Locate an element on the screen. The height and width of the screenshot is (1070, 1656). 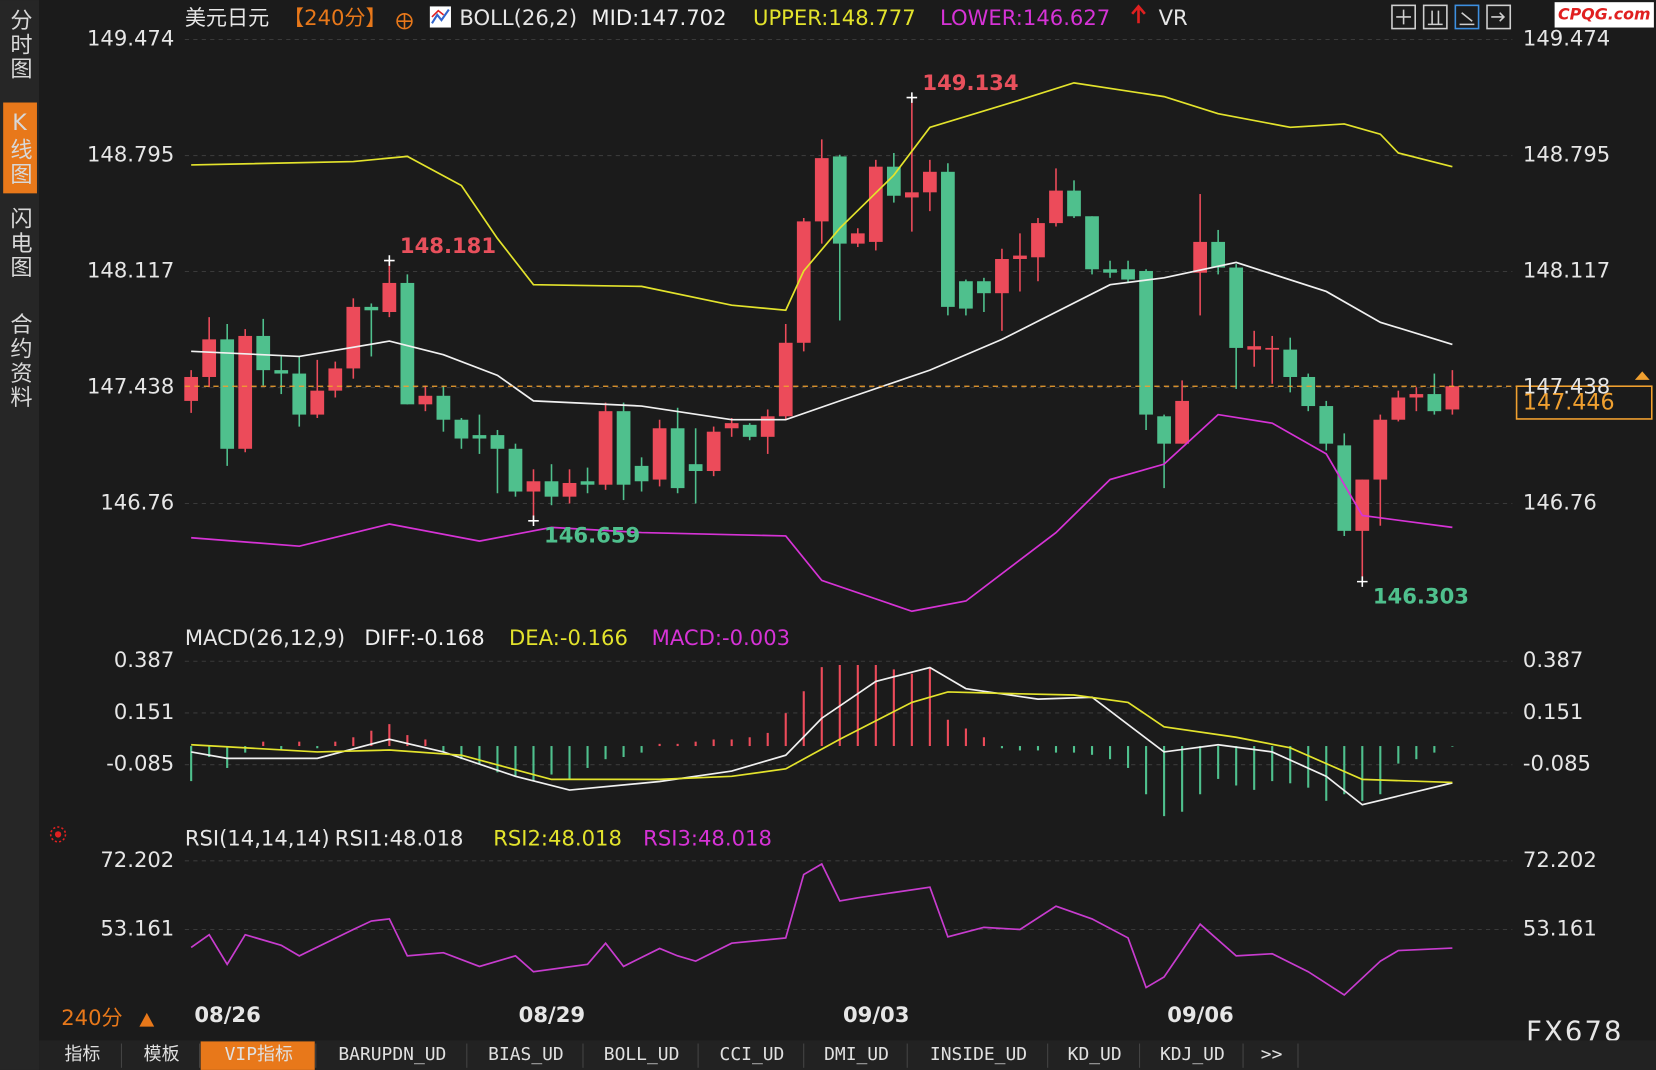
y-tick-label: 148.117 is located at coordinates (130, 269).